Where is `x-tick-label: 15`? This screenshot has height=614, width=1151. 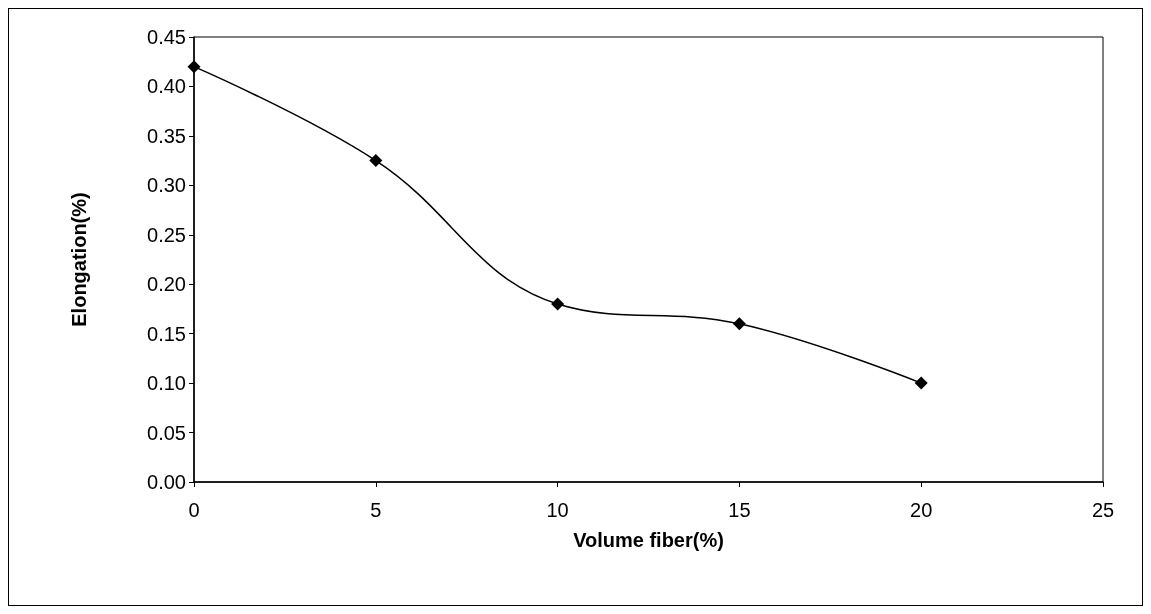 x-tick-label: 15 is located at coordinates (739, 510).